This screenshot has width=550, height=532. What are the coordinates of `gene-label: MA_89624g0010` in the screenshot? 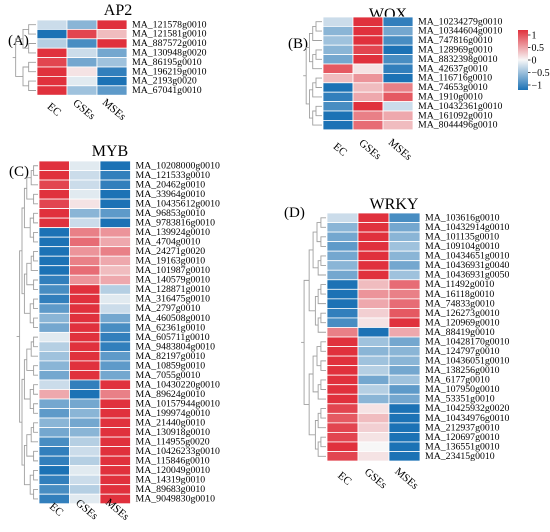 It's located at (171, 394).